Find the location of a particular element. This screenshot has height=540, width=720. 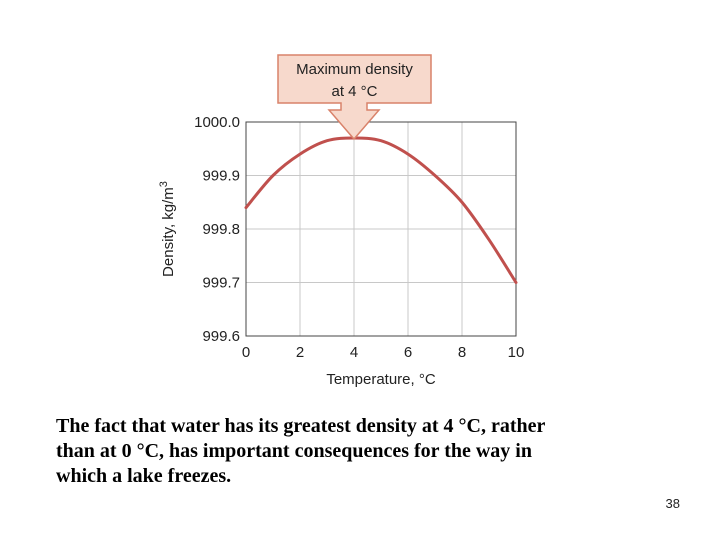

x-tick-label: 6 is located at coordinates (408, 352).